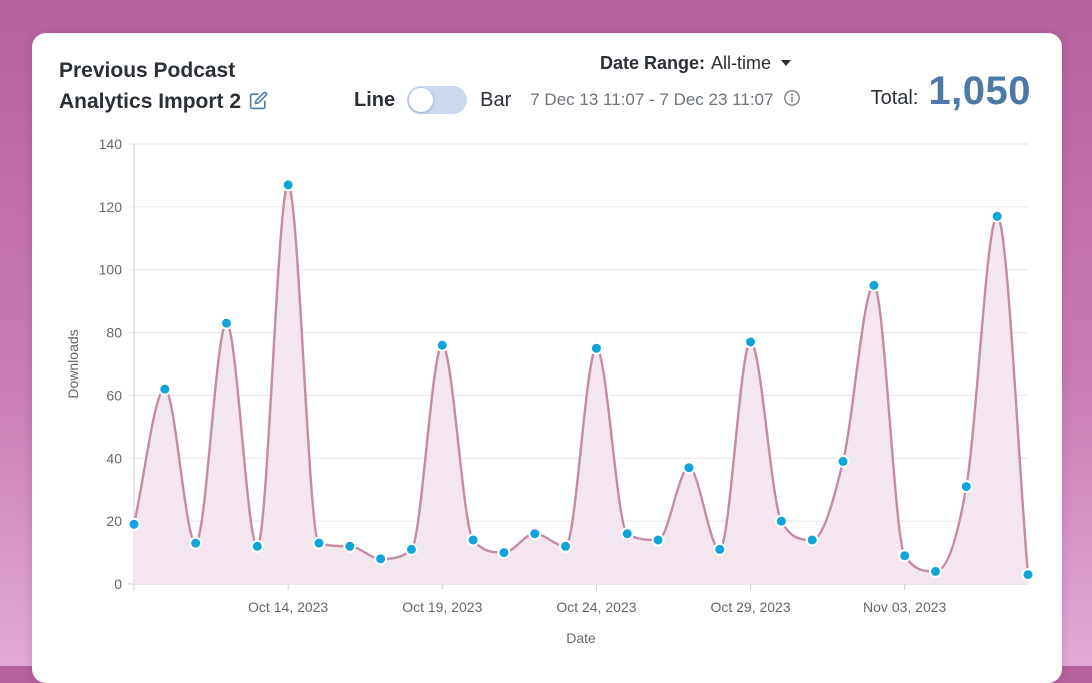 Image resolution: width=1092 pixels, height=683 pixels. Describe the element at coordinates (894, 98) in the screenshot. I see `total-label: Total:` at that location.